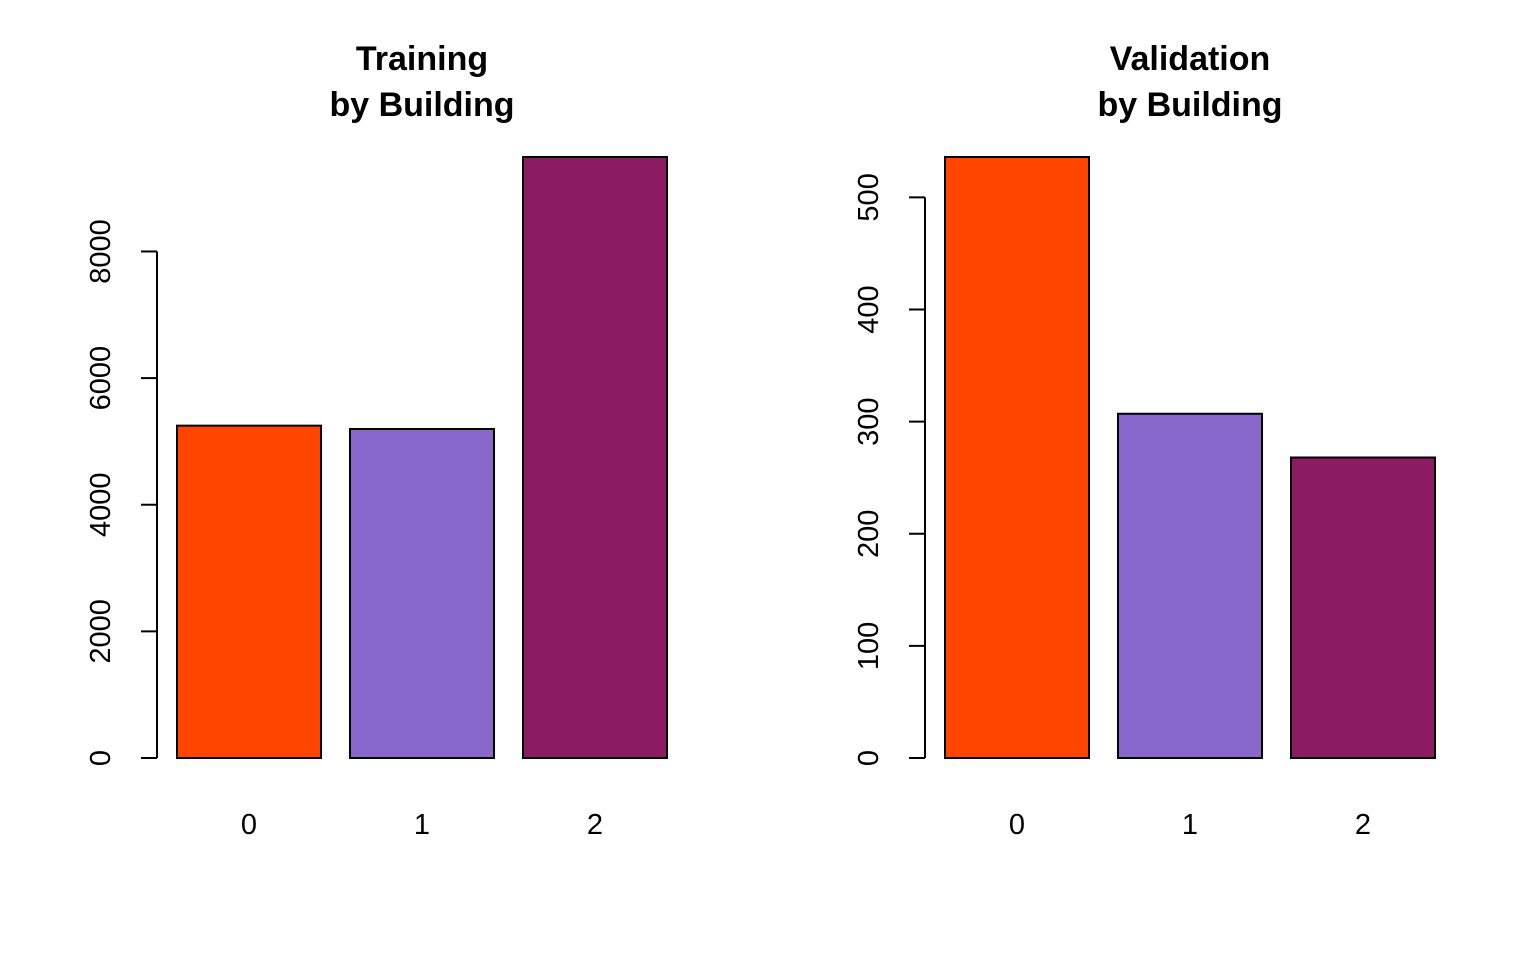 Image resolution: width=1536 pixels, height=960 pixels. Describe the element at coordinates (869, 197) in the screenshot. I see `y-tick-label: 500` at that location.